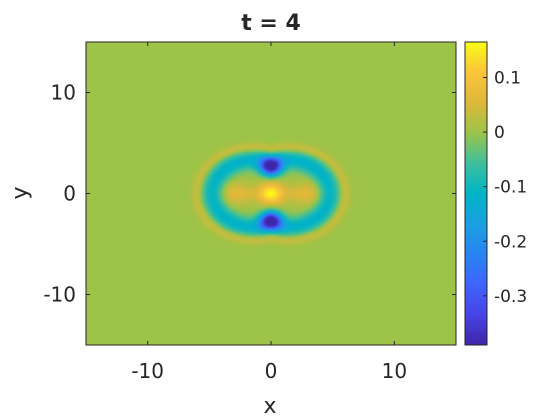  I want to click on x-axis-label: x, so click(269, 406).